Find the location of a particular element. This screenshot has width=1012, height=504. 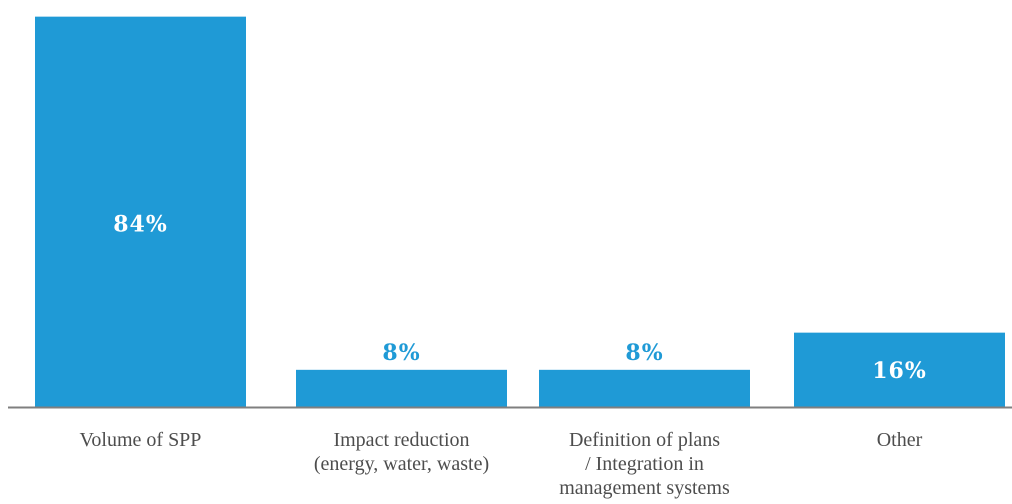

category-label-line: management systems is located at coordinates (644, 488).